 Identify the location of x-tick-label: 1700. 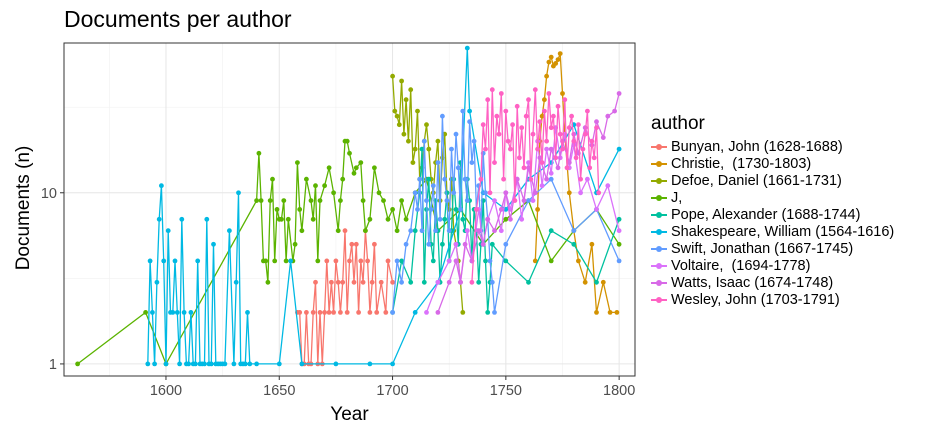
(392, 391).